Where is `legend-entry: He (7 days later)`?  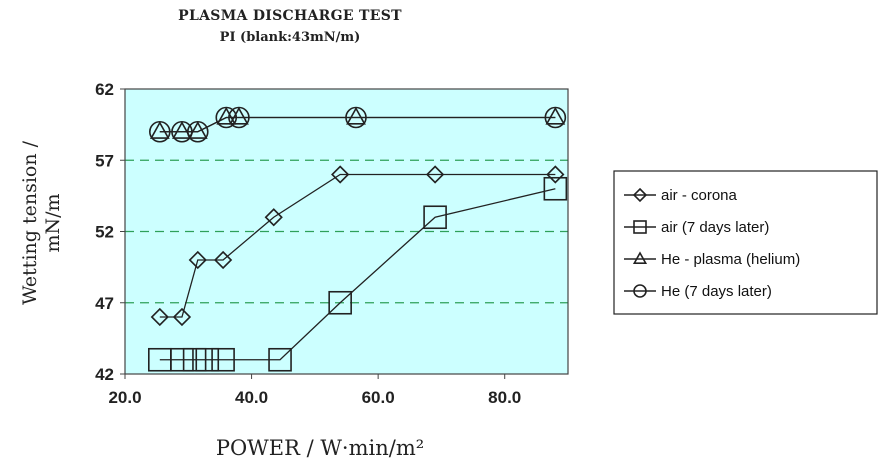 legend-entry: He (7 days later) is located at coordinates (698, 291).